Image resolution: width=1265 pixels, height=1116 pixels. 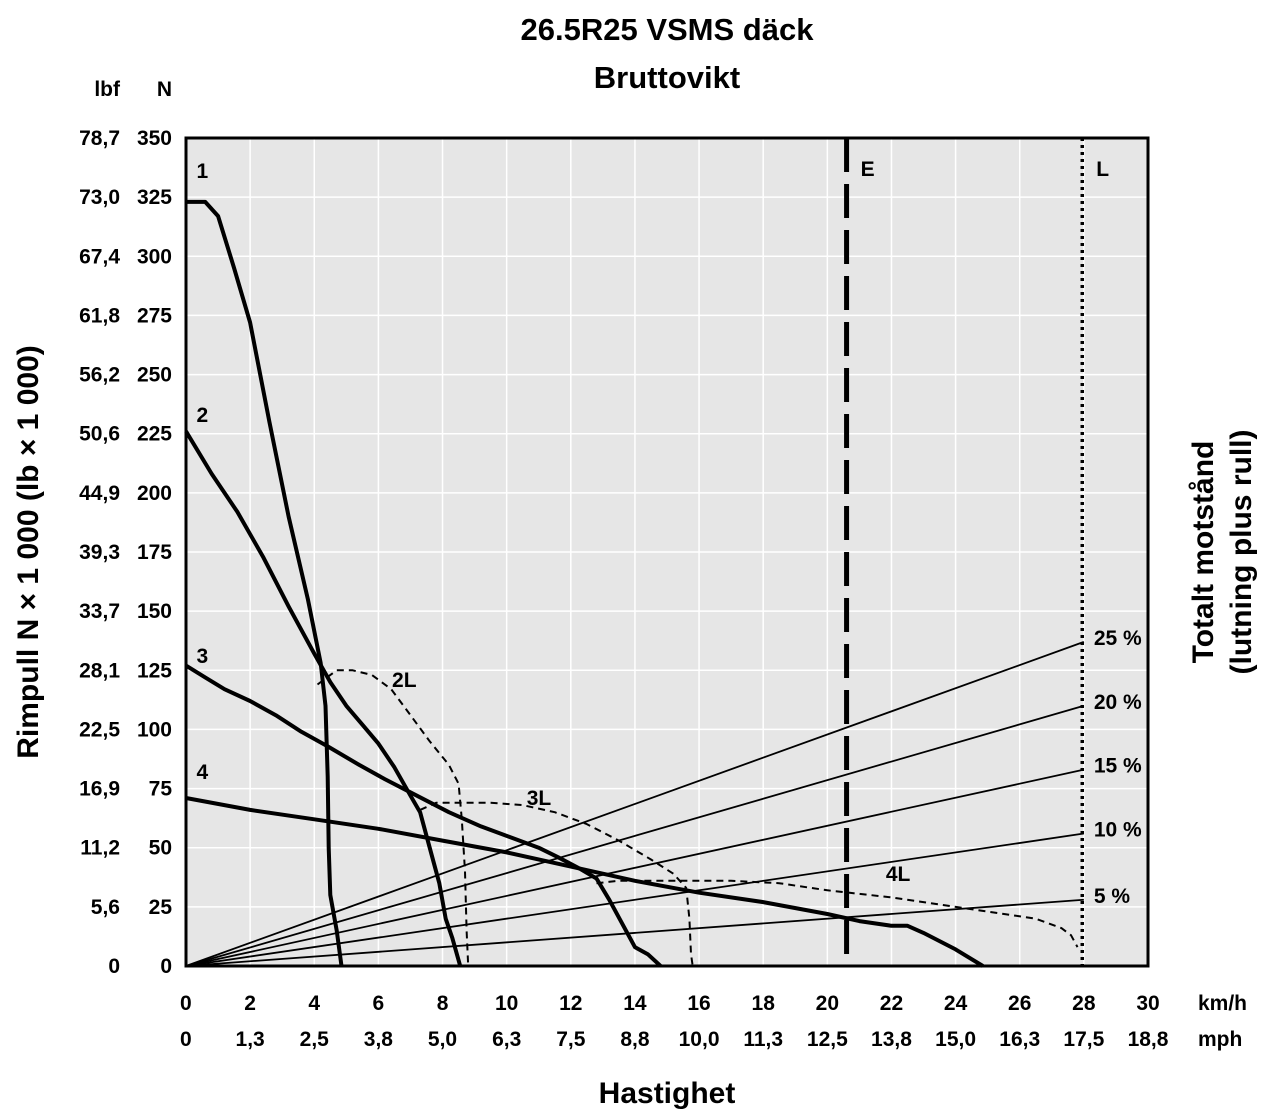 I want to click on y-tick-label-lbf: 33,7, so click(x=99, y=611).